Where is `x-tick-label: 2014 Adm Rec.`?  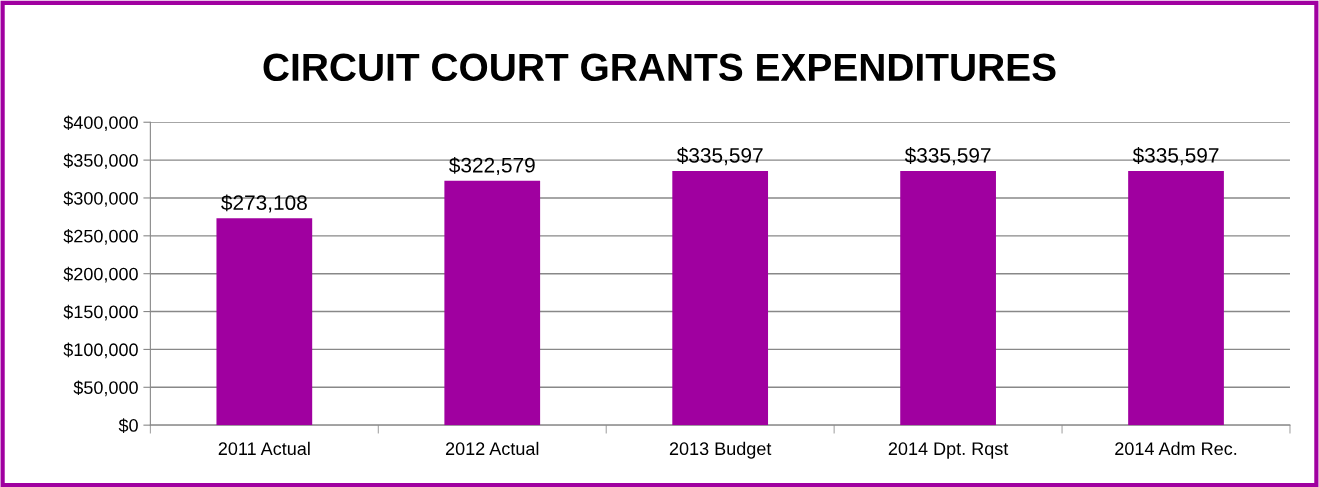 x-tick-label: 2014 Adm Rec. is located at coordinates (1176, 448).